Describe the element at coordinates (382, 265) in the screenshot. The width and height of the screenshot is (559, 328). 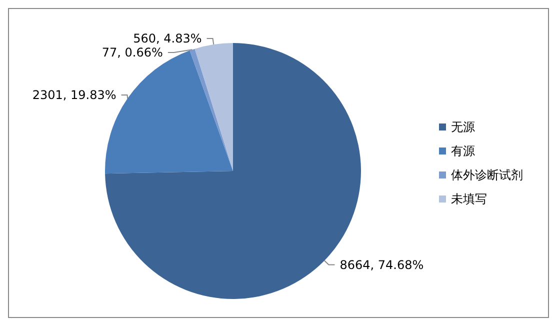
I see `data-label: 8664, 74.68%` at that location.